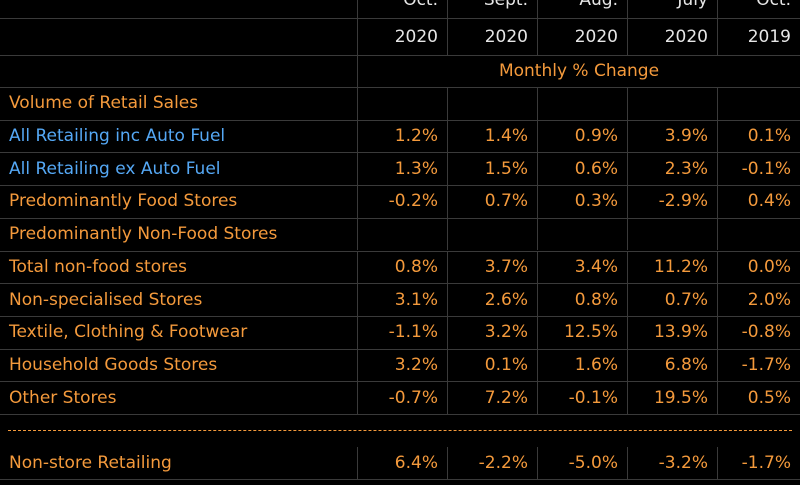 Image resolution: width=800 pixels, height=485 pixels. I want to click on value-cell: -2.9%, so click(672, 201).